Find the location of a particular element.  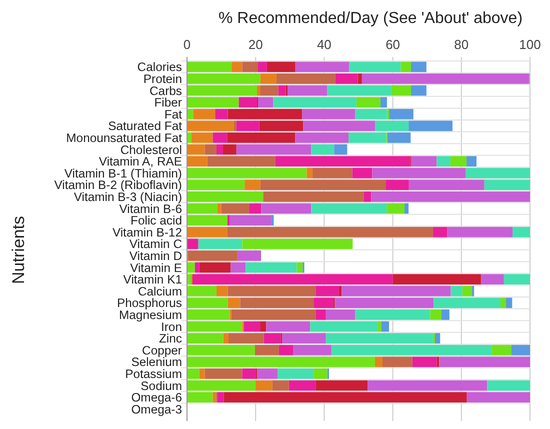

y-tick-label: Calories is located at coordinates (159, 67).